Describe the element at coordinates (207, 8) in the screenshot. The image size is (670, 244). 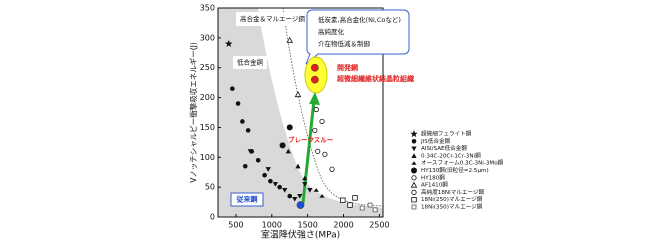
I see `y-tick-label: 350` at that location.